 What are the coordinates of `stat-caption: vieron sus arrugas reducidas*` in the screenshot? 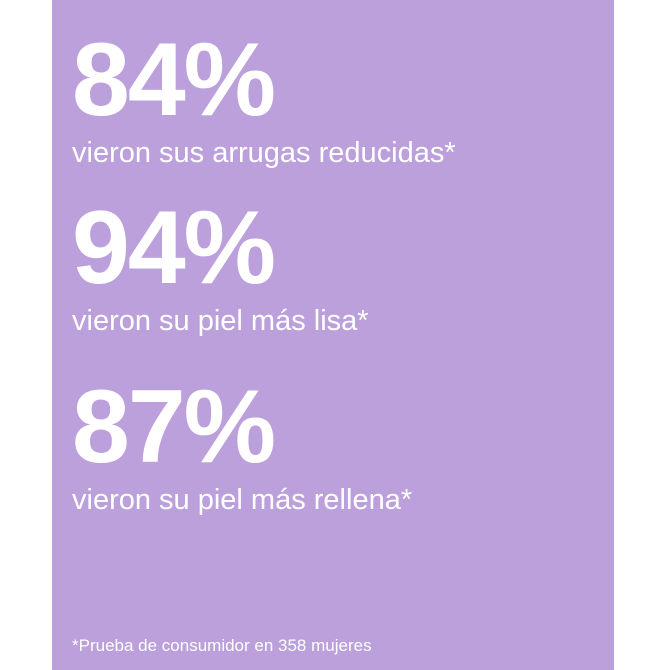 It's located at (264, 153).